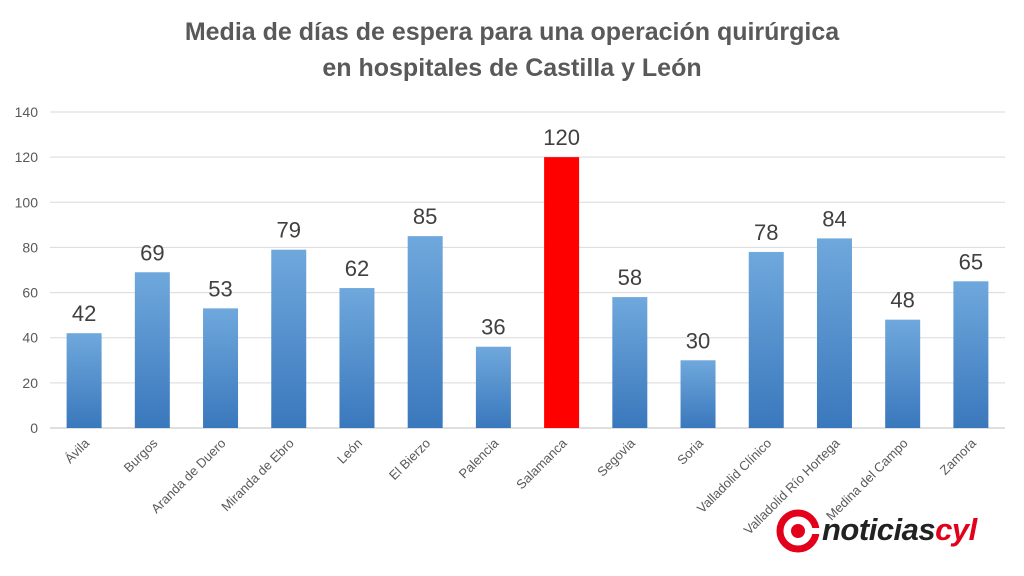  I want to click on bar-valladolid-río-hortega, so click(834, 333).